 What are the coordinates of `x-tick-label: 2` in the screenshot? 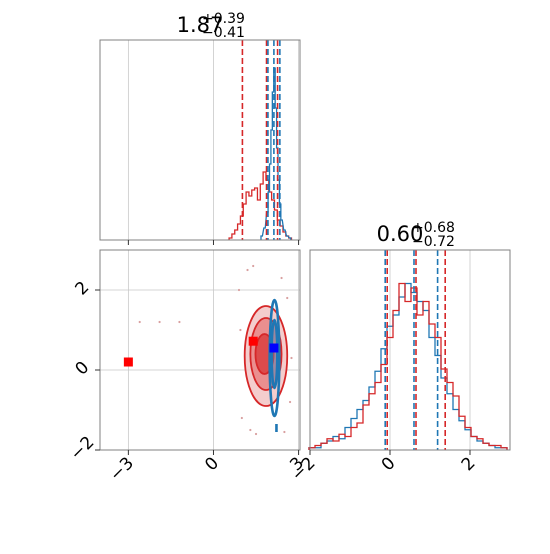 It's located at (469, 464).